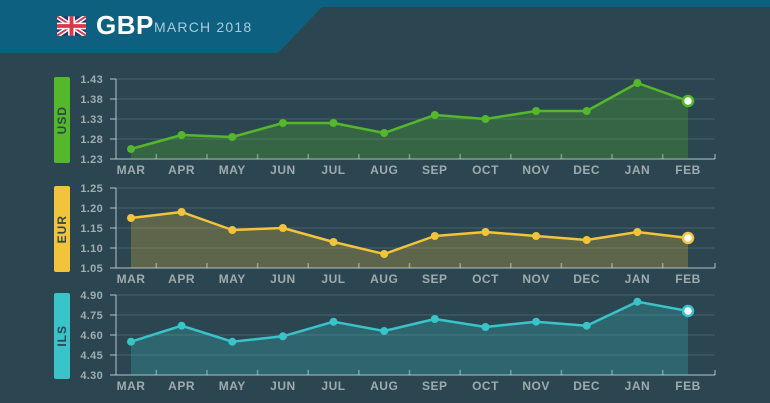 Image resolution: width=770 pixels, height=403 pixels. What do you see at coordinates (91, 119) in the screenshot?
I see `y-axis-tick-label: 1.33` at bounding box center [91, 119].